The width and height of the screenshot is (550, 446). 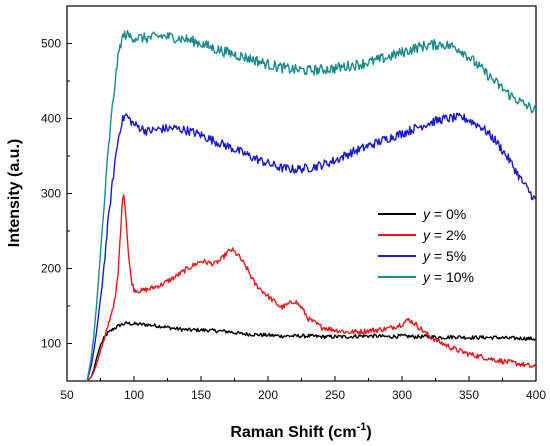 What do you see at coordinates (444, 214) in the screenshot?
I see `legend-label: y = 0%` at bounding box center [444, 214].